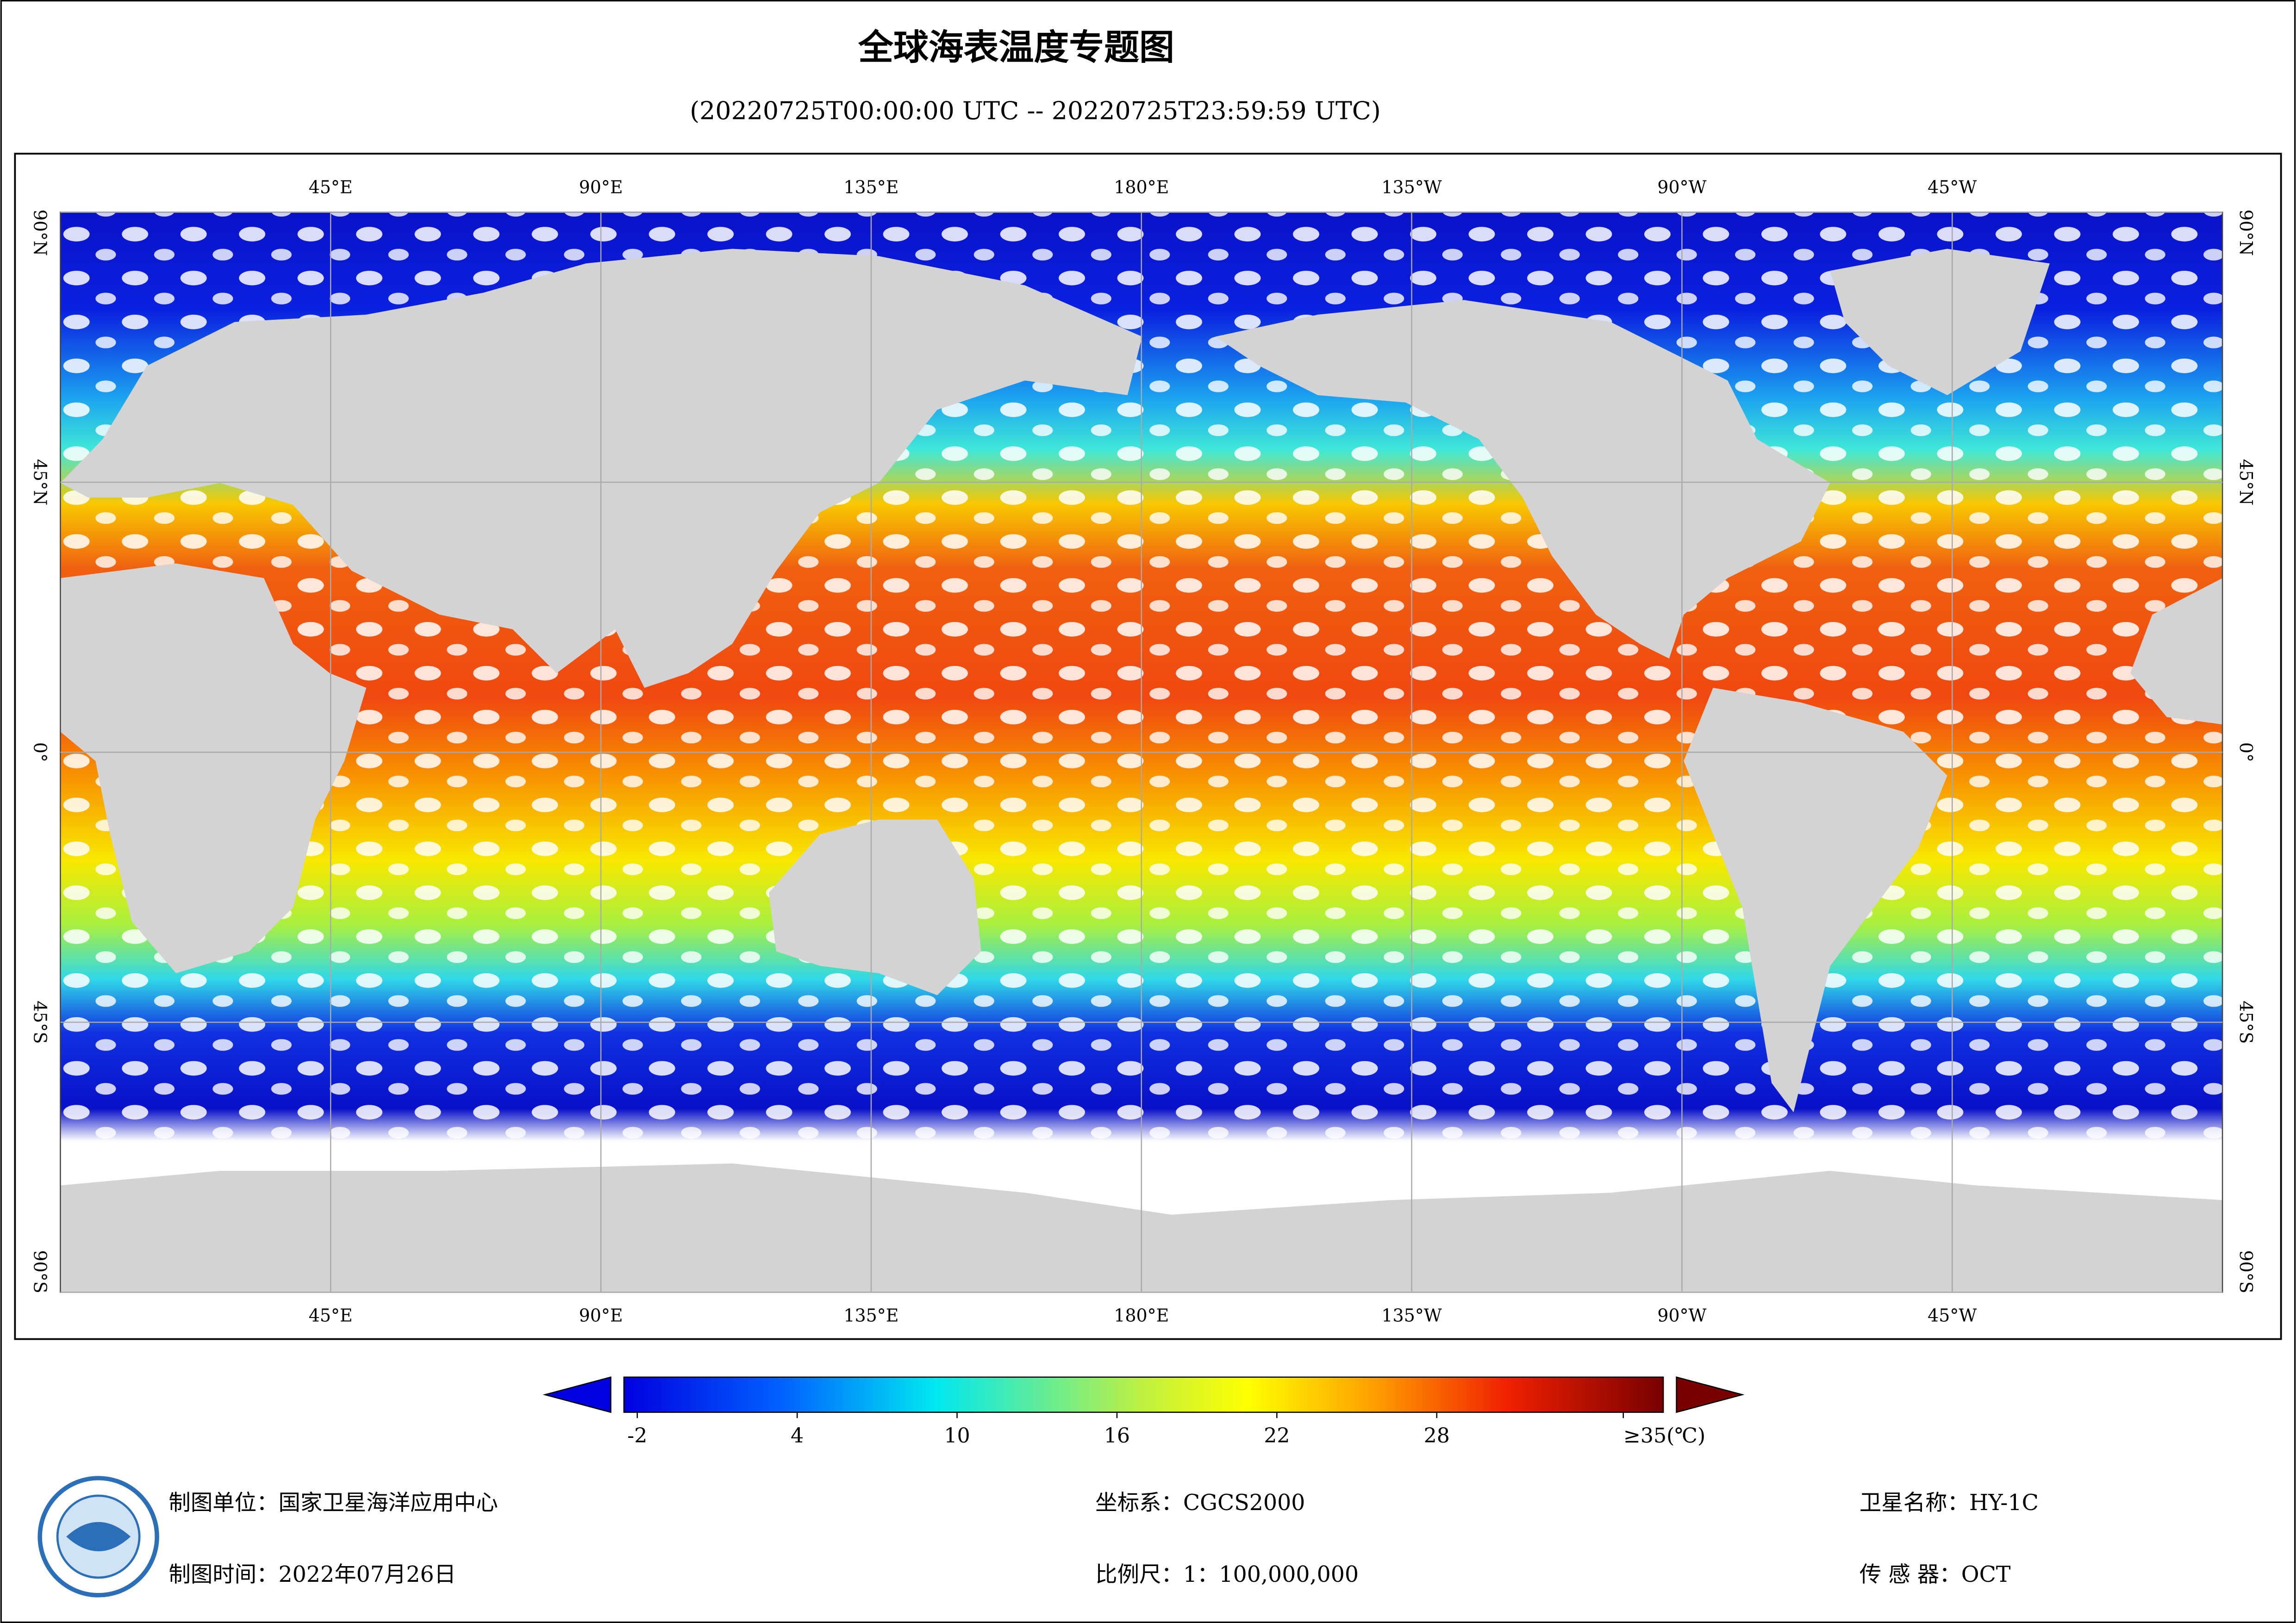  Describe the element at coordinates (331, 1316) in the screenshot. I see `lon-label-bottom: 45°E` at that location.